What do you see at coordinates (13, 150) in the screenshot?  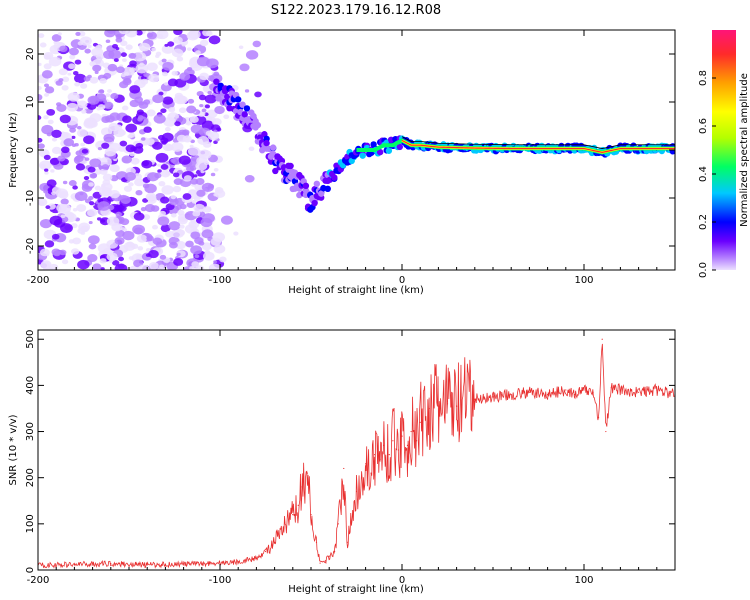 I see `spectrogram-ylabel: Frequency (Hz)` at bounding box center [13, 150].